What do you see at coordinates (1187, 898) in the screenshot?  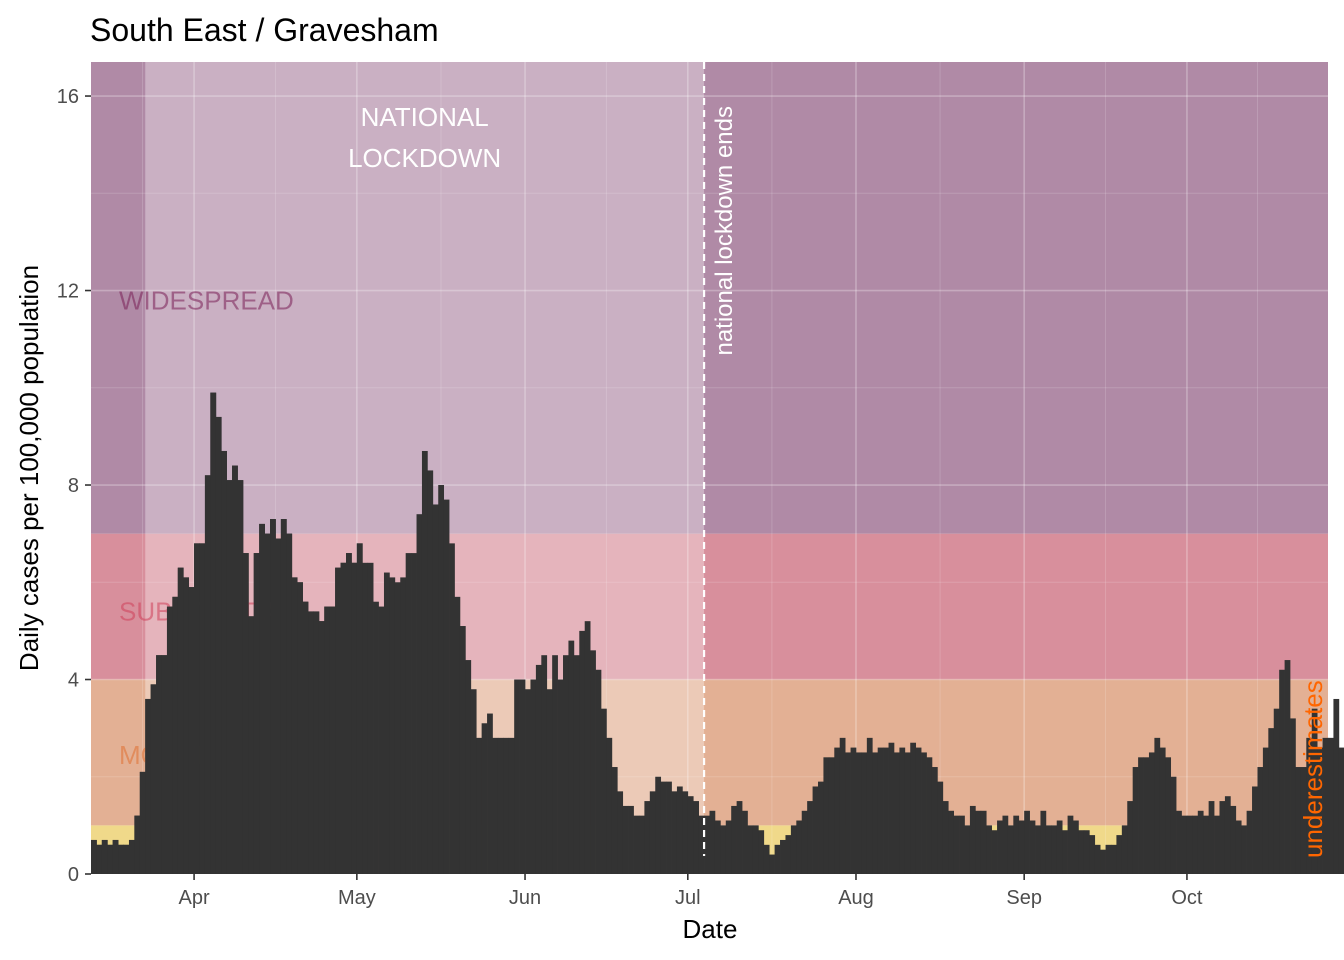 I see `x-tick-label: Oct` at bounding box center [1187, 898].